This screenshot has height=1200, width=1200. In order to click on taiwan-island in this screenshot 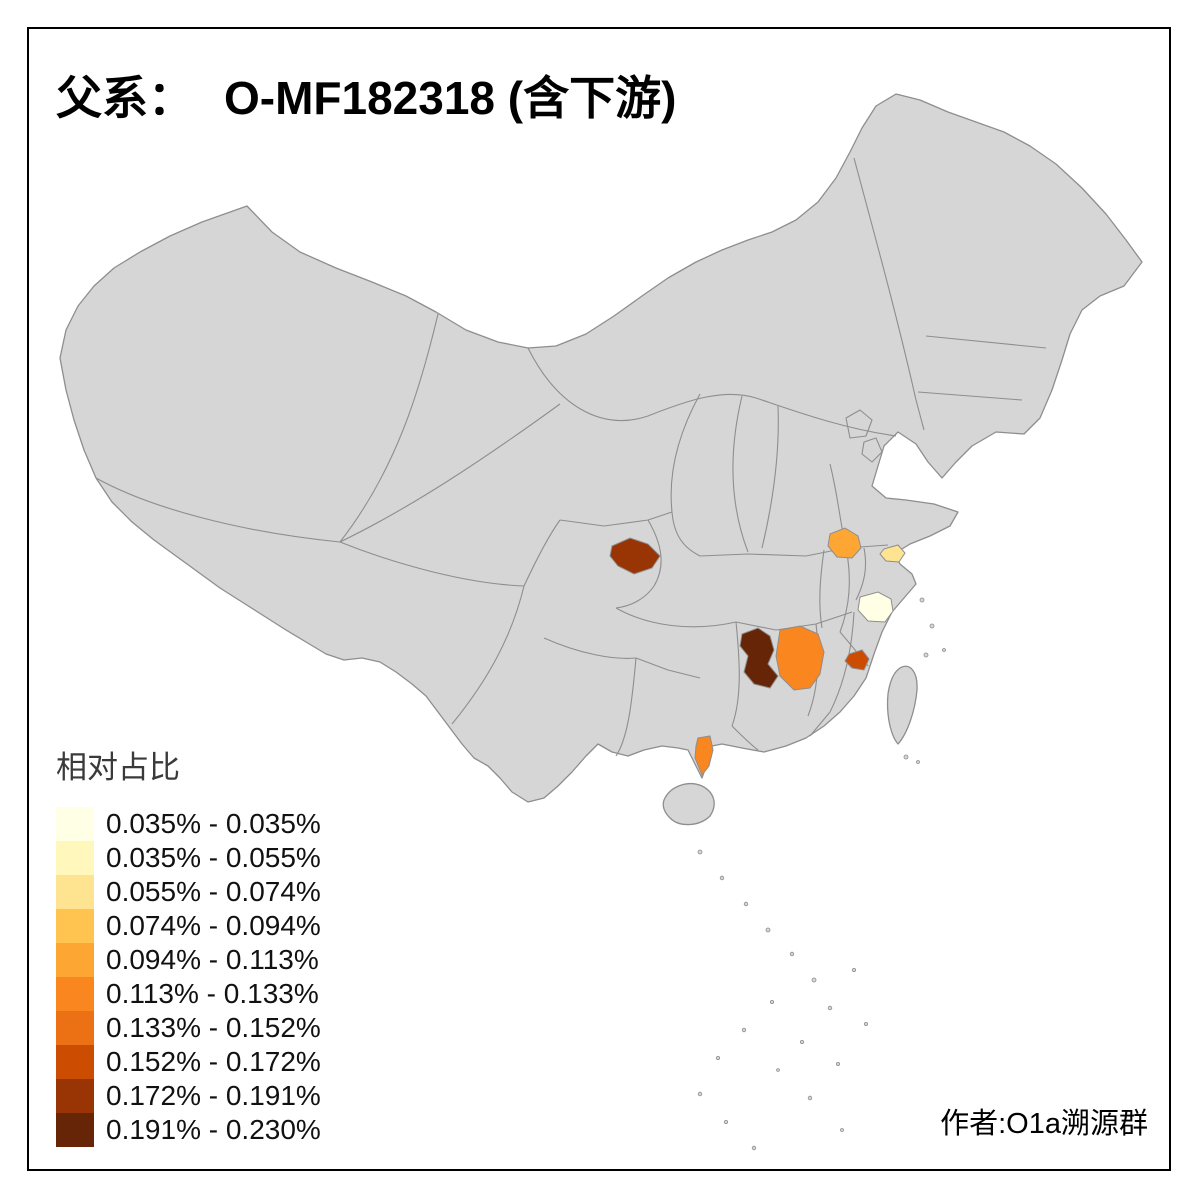, I will do `click(902, 705)`.